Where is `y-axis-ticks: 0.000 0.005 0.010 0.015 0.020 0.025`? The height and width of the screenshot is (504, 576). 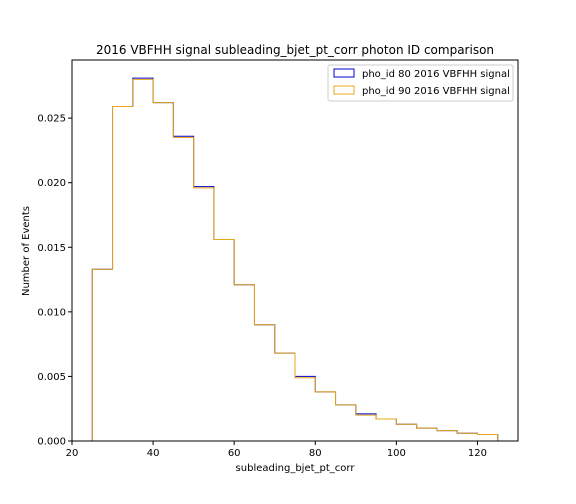 y-axis-ticks: 0.000 0.005 0.010 0.015 0.020 0.025 is located at coordinates (54, 281).